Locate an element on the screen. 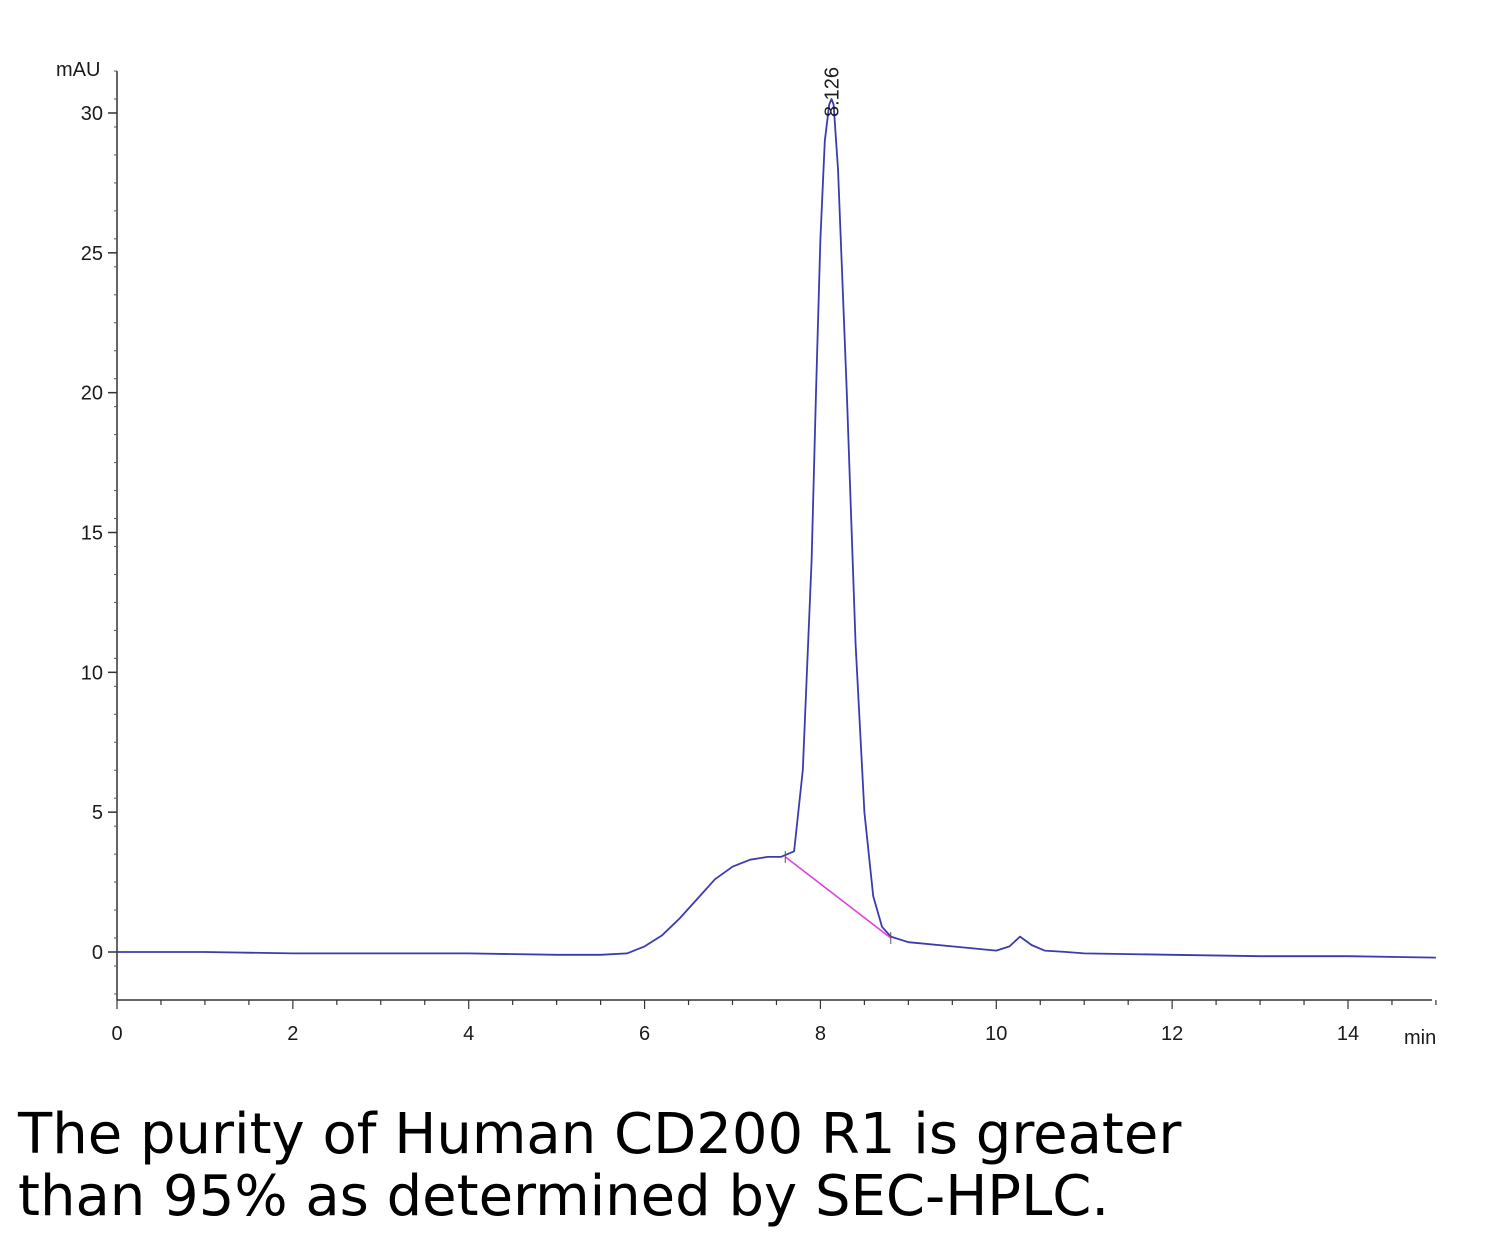 The width and height of the screenshot is (1500, 1252). x-tick-label: 2 is located at coordinates (292, 1034).